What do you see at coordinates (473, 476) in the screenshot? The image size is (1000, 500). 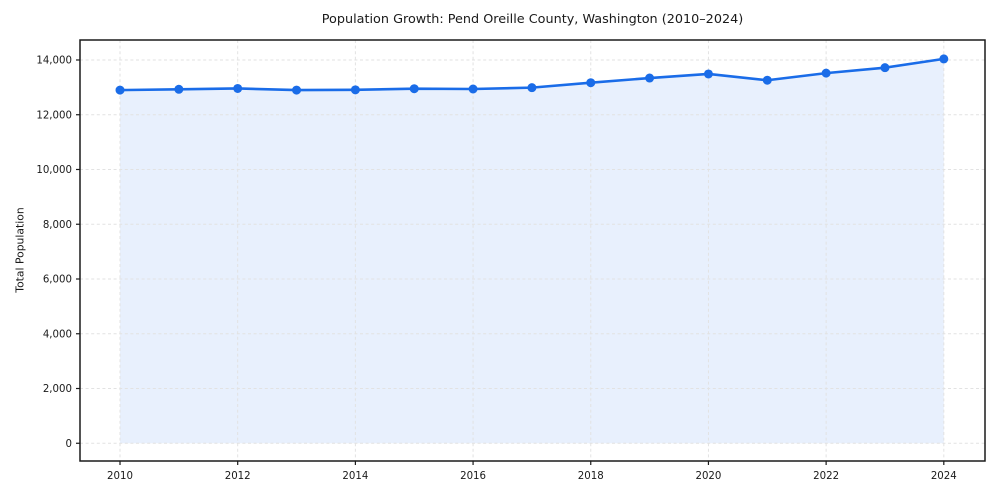 I see `x-tick-label: 2016` at bounding box center [473, 476].